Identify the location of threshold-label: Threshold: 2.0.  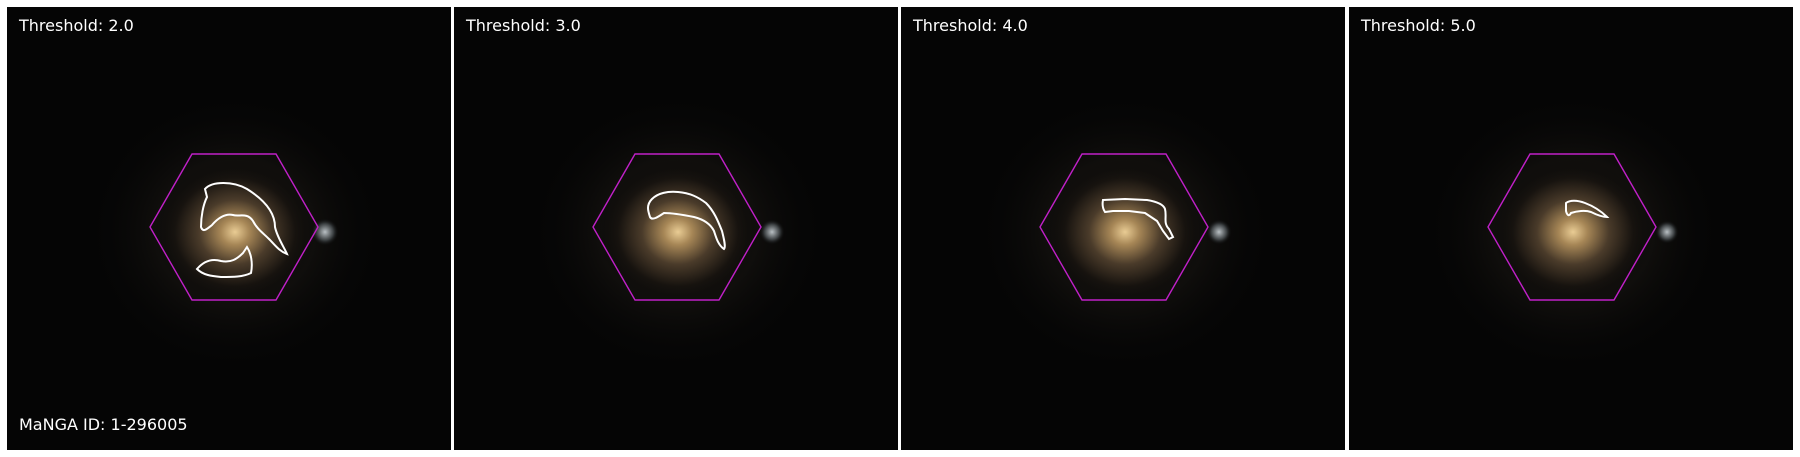
(76, 25).